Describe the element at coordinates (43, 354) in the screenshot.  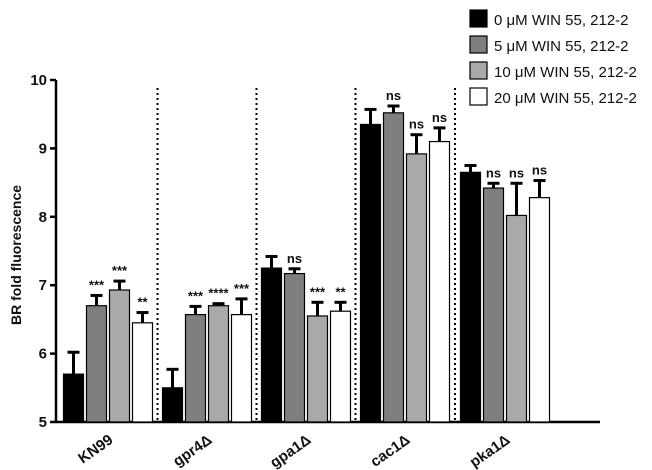
I see `y-tick-label: 6` at that location.